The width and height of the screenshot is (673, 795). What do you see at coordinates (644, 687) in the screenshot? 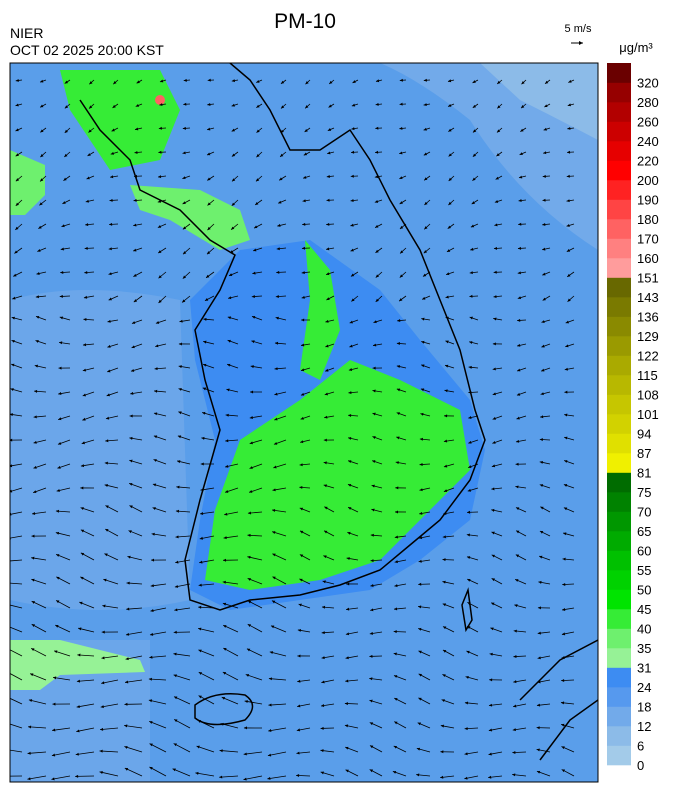
I see `colorbar-tick-label: 24` at bounding box center [644, 687].